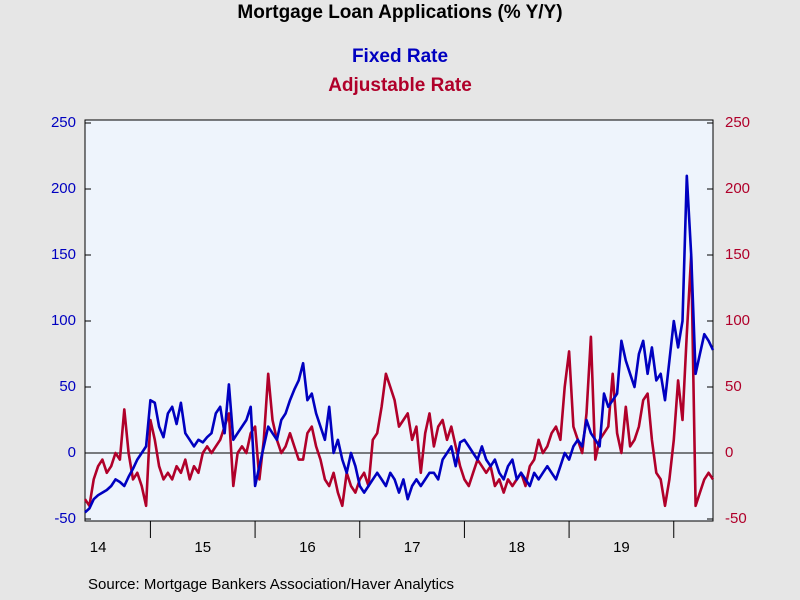 The width and height of the screenshot is (800, 600). Describe the element at coordinates (737, 254) in the screenshot. I see `y2-tick-label: 150` at that location.